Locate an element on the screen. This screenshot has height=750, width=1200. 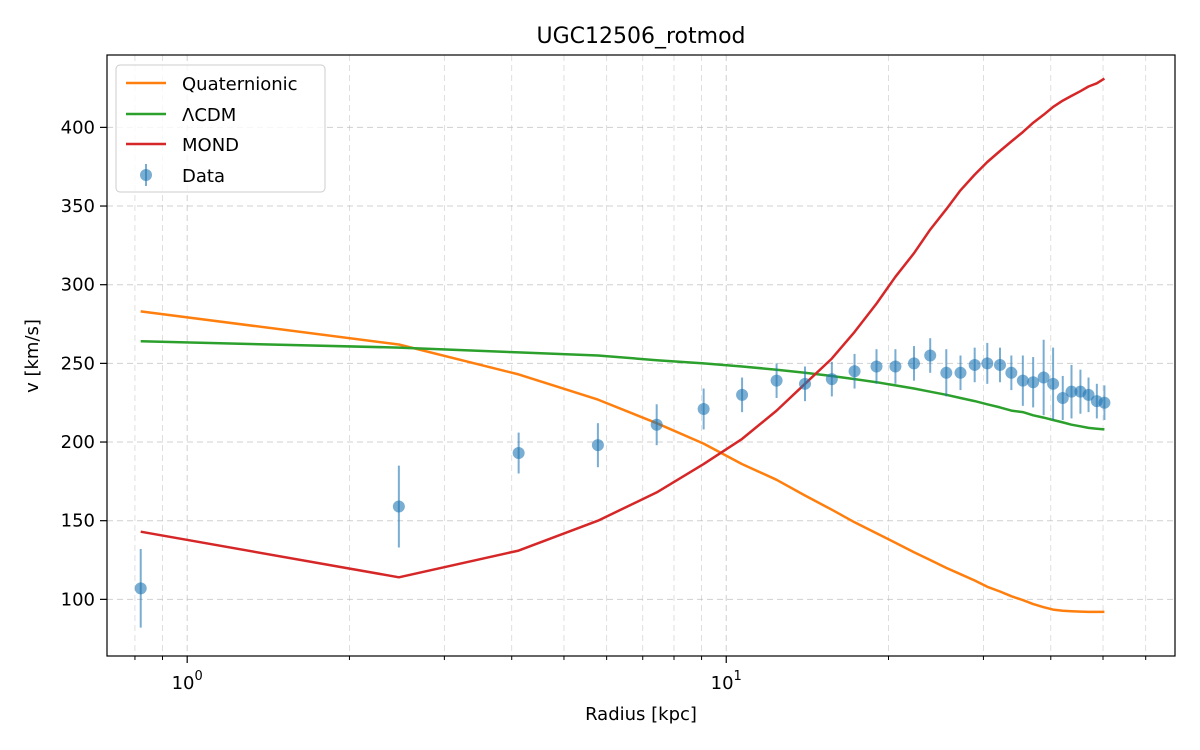
x-axis-label: Radius [kpc] is located at coordinates (641, 714).